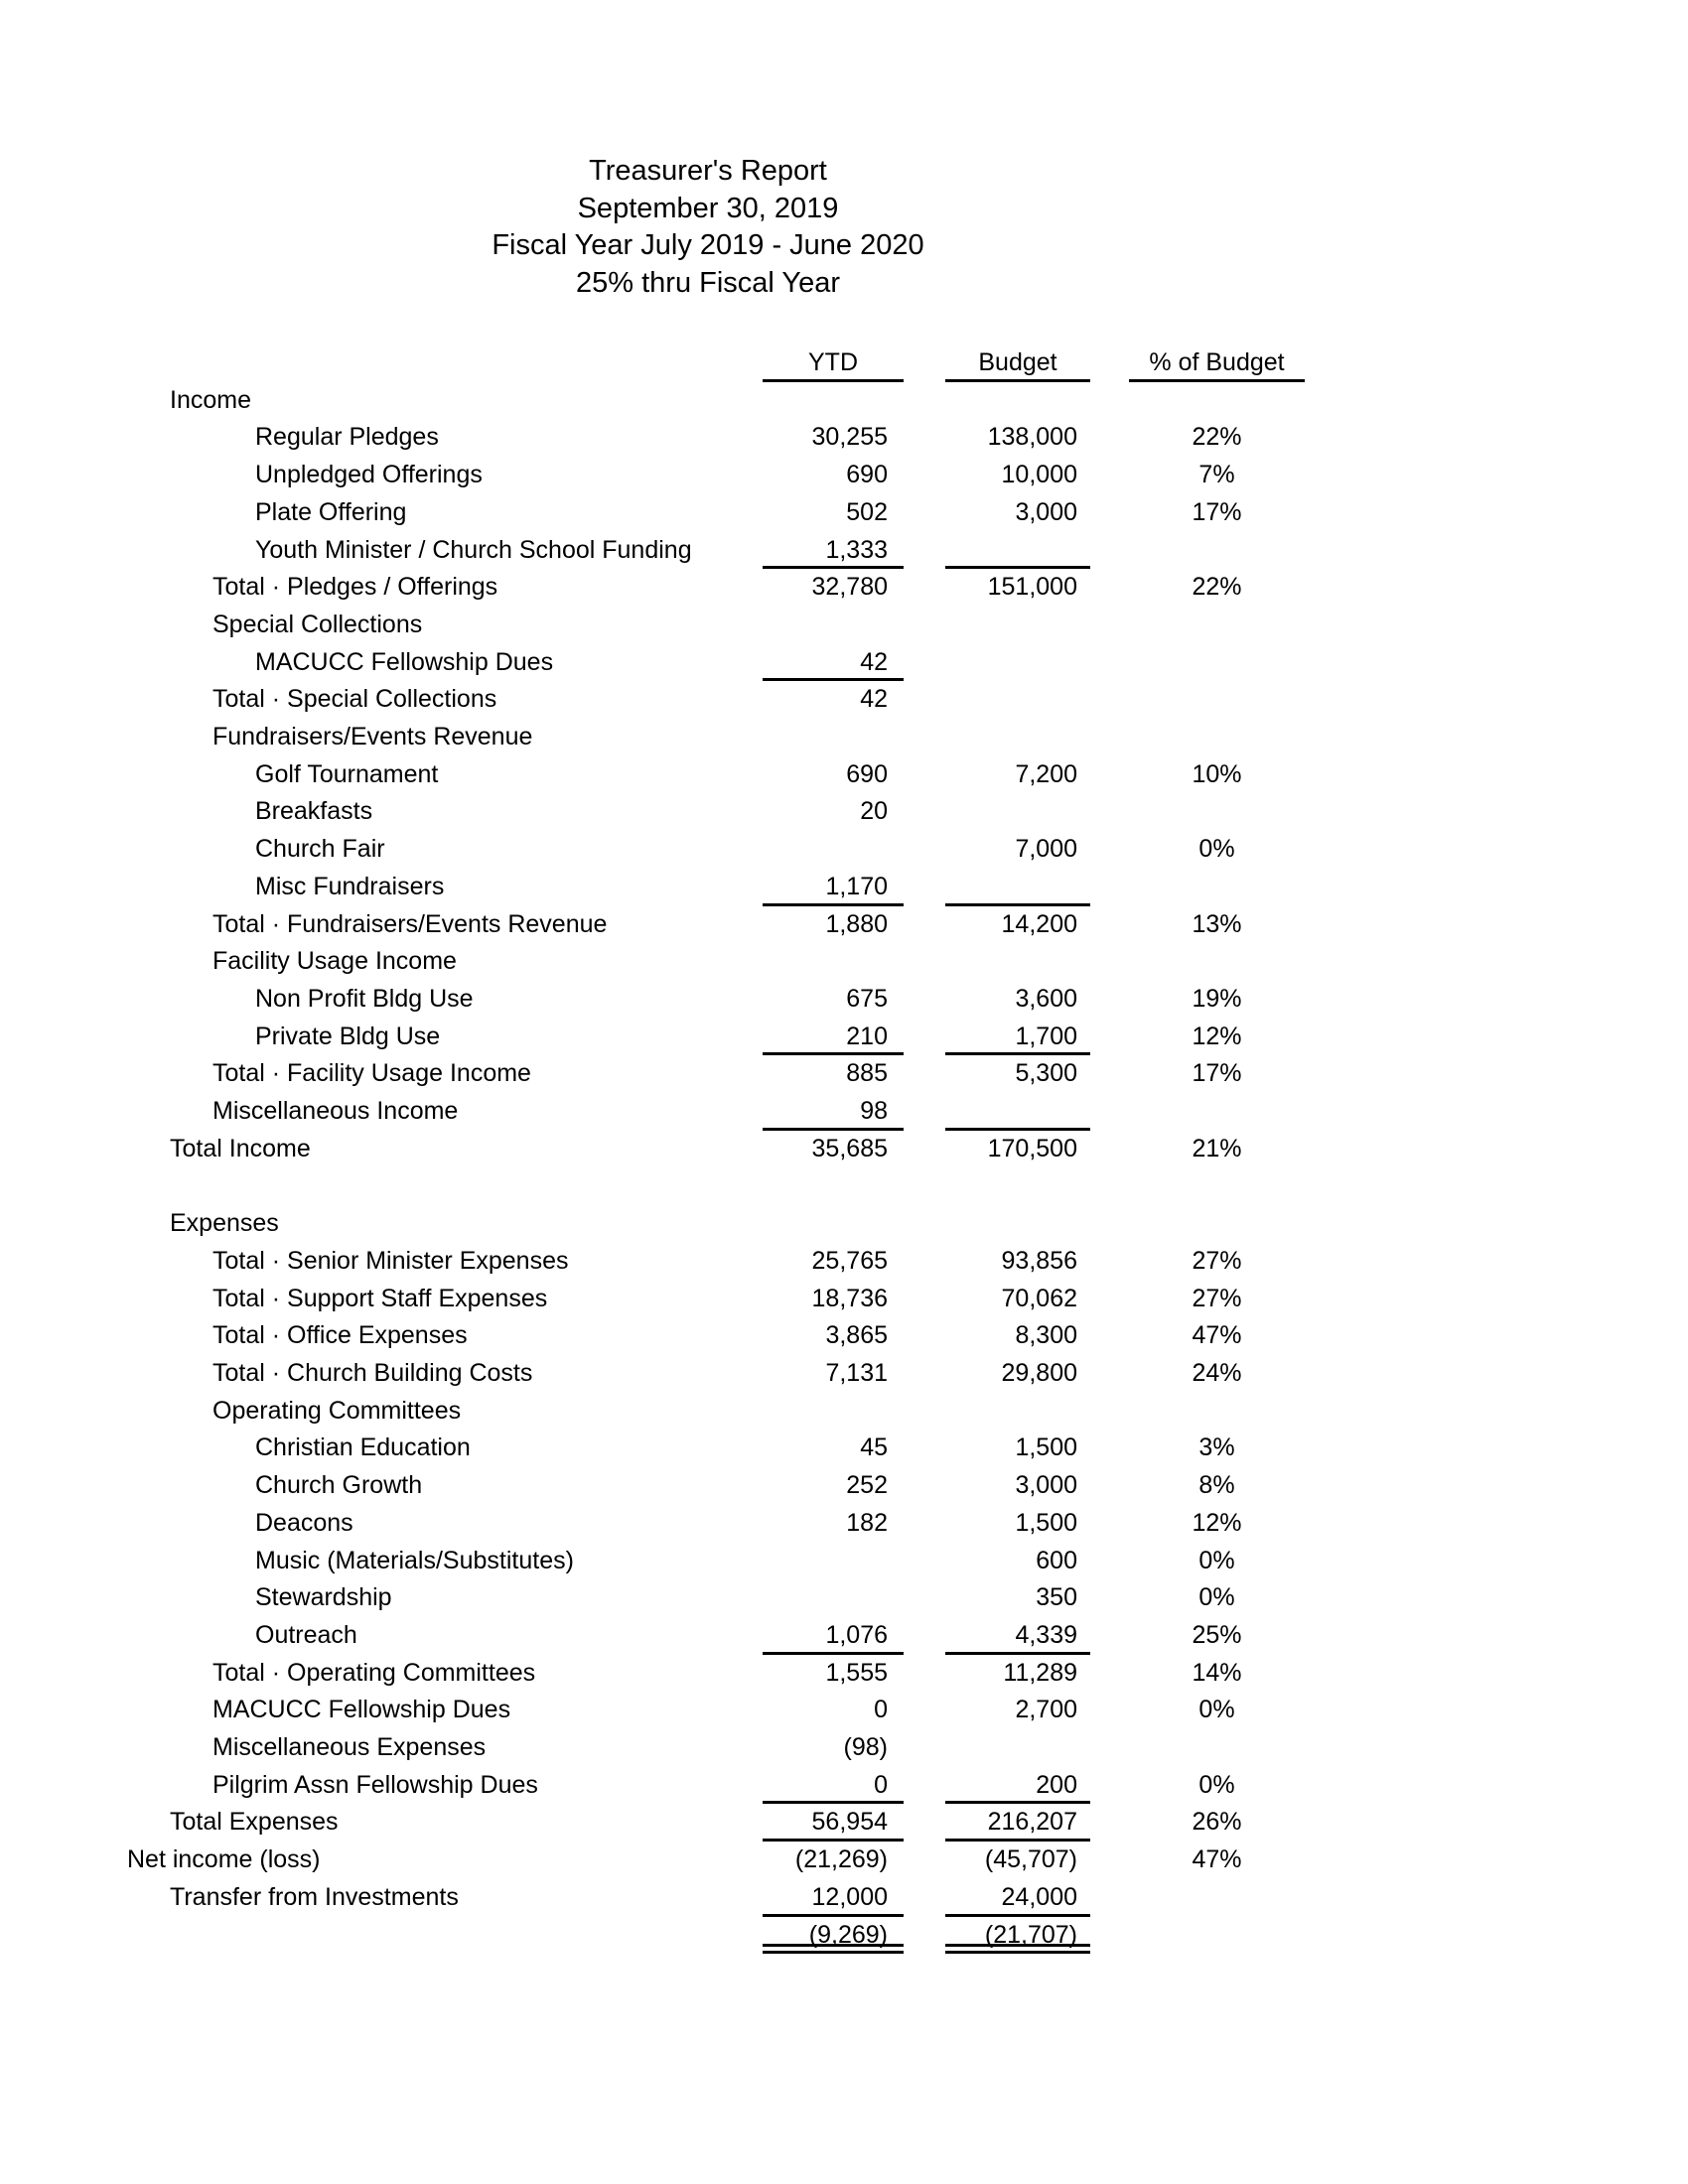 The height and width of the screenshot is (2184, 1688). Describe the element at coordinates (347, 437) in the screenshot. I see `row-label: Regular Pledges` at that location.